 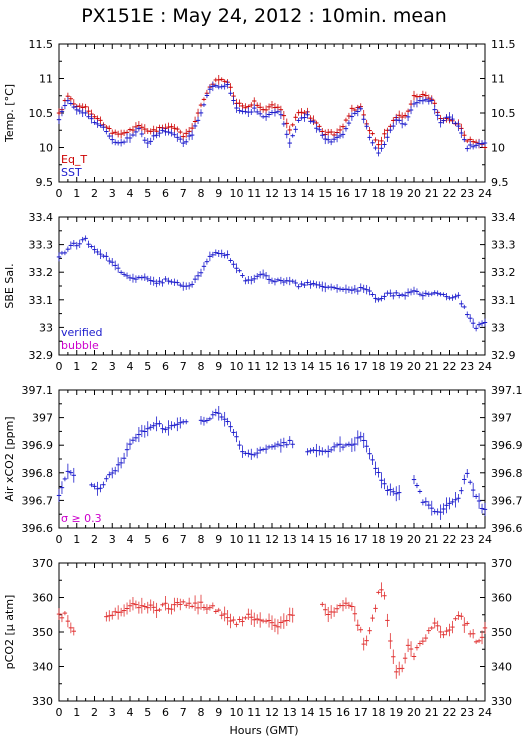 I want to click on y-tick-label-right: 396.9, so click(x=507, y=445).